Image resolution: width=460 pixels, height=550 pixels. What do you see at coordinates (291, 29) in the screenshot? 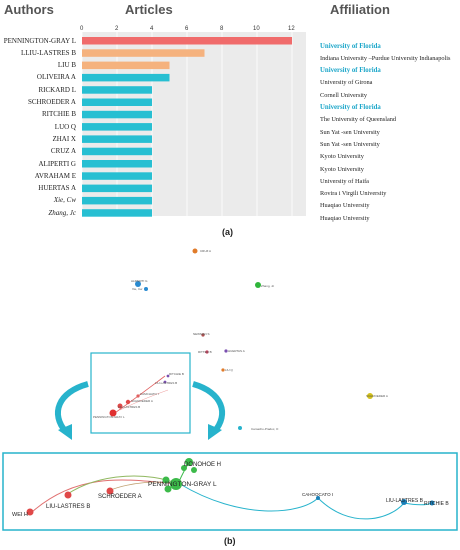
I see `x-tick-label: 12` at bounding box center [291, 29].